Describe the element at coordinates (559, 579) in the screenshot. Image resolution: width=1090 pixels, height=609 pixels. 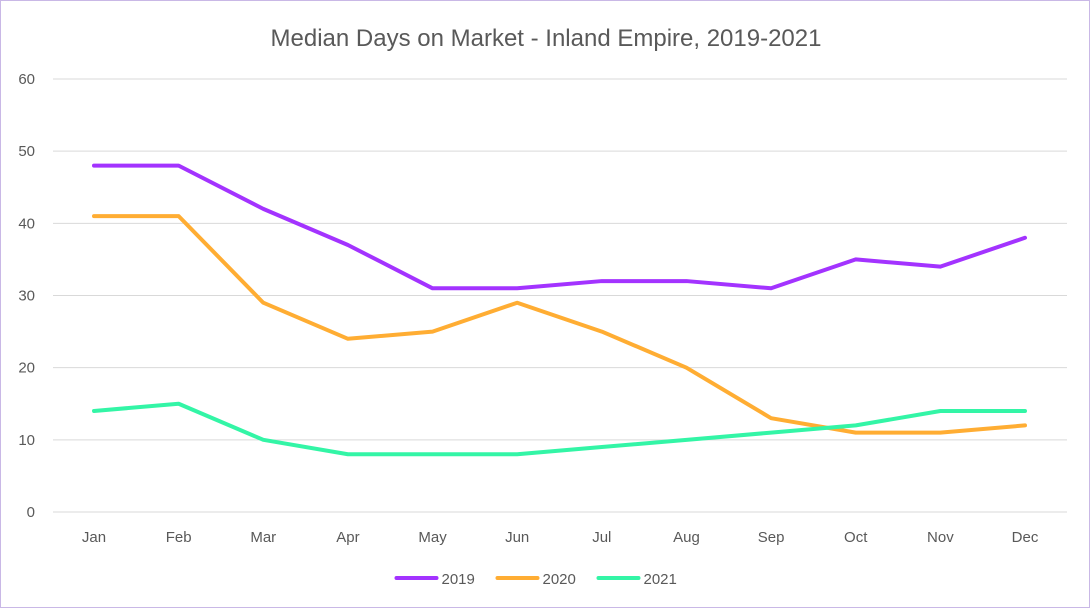
I see `legend-label: 2020` at that location.